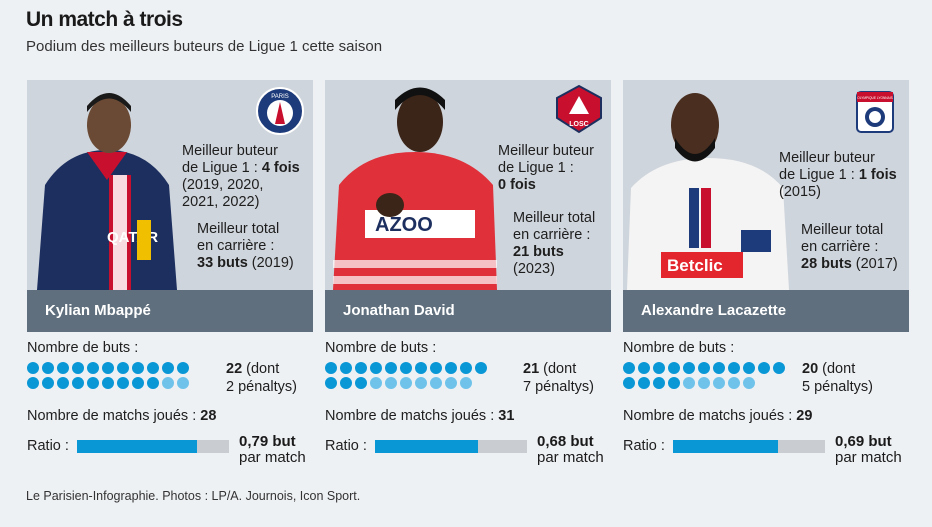  Describe the element at coordinates (404, 225) in the screenshot. I see `svg-text: AZOO` at that location.